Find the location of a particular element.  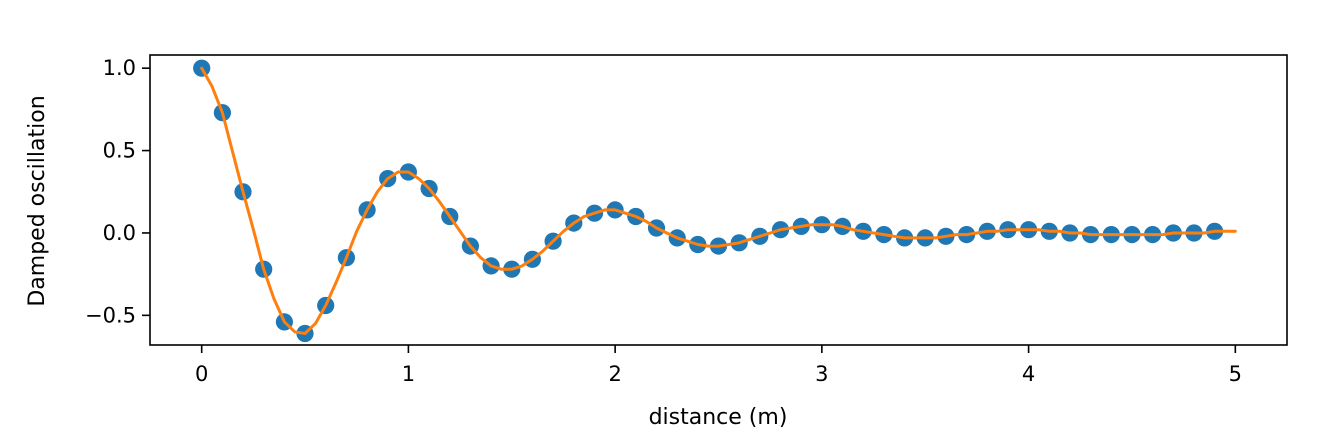

y-tick-label: 1.0 is located at coordinates (119, 68).